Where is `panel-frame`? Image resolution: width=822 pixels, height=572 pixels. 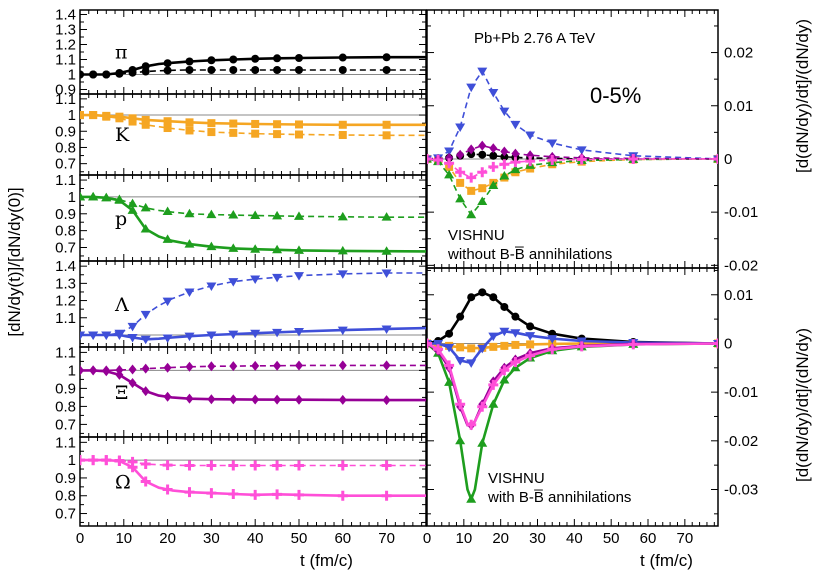
panel-frame is located at coordinates (253, 392).